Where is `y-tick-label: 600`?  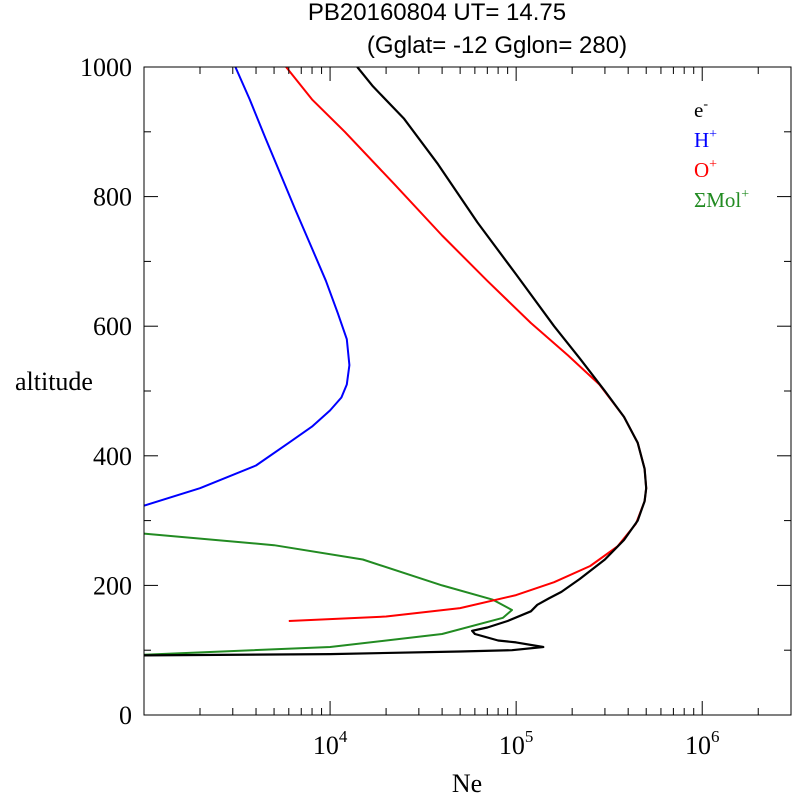
y-tick-label: 600 is located at coordinates (112, 326).